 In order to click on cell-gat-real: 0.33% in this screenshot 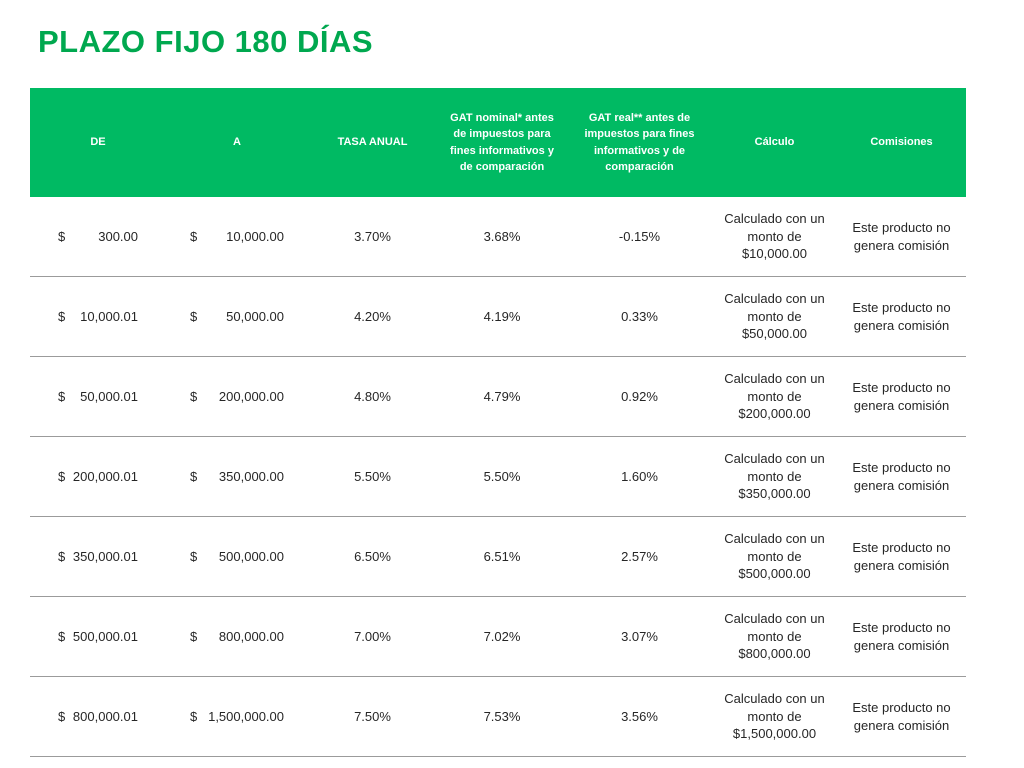, I will do `click(639, 316)`.